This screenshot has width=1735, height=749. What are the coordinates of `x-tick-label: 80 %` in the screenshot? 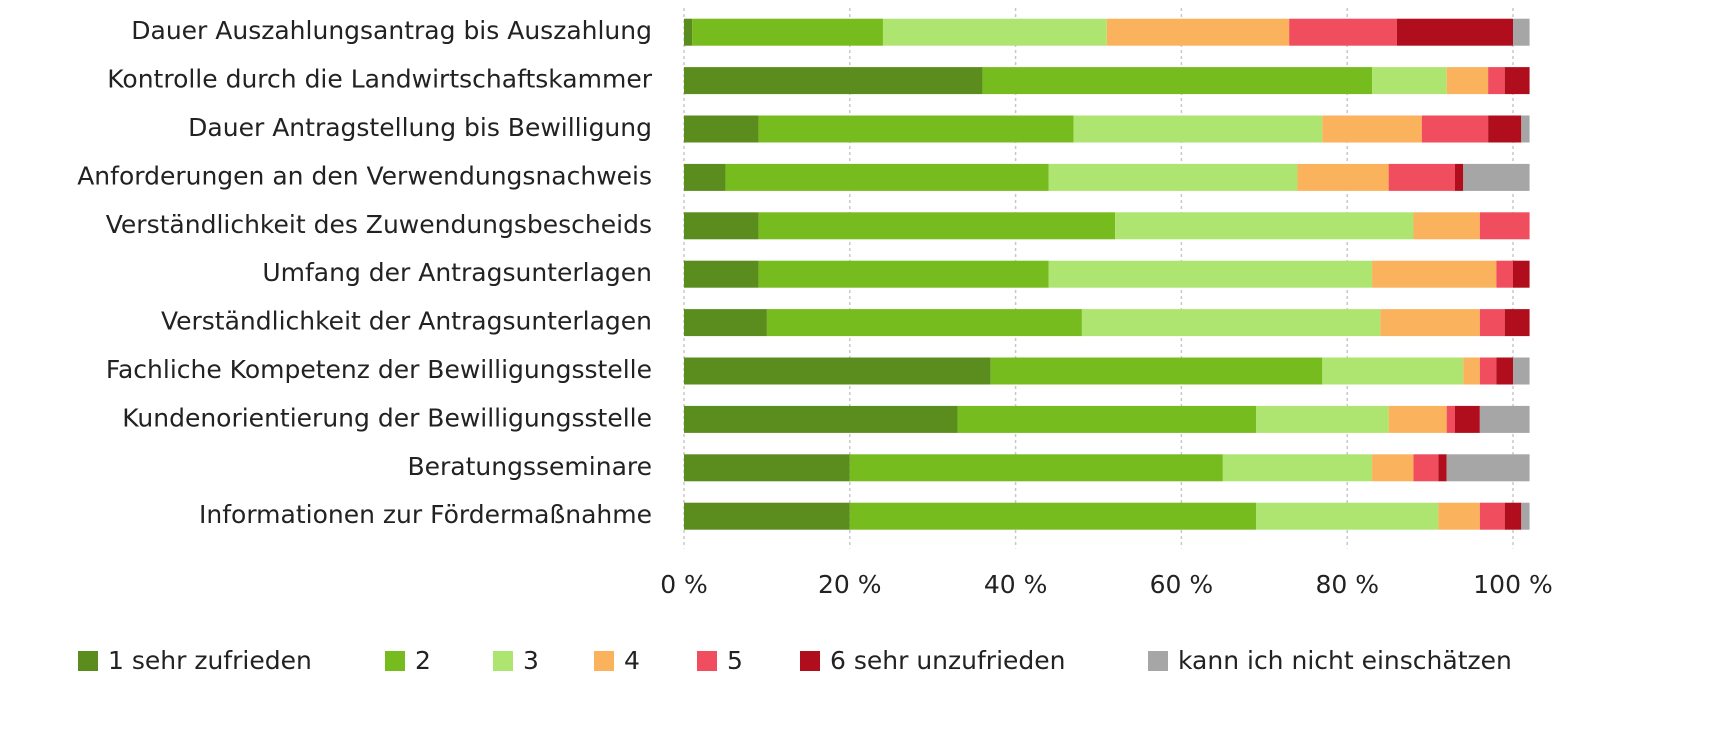 It's located at (1347, 584).